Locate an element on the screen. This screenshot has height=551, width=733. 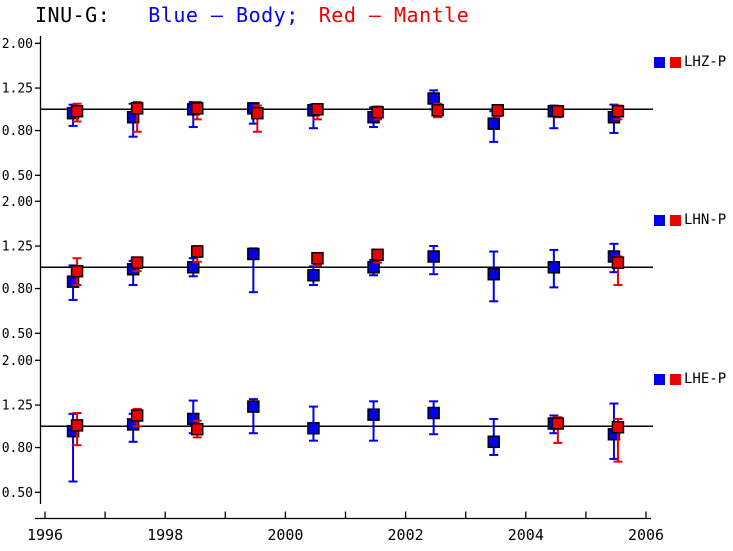
chart-title: INU-G: Blue – Body; Red – Mantle is located at coordinates (252, 15).